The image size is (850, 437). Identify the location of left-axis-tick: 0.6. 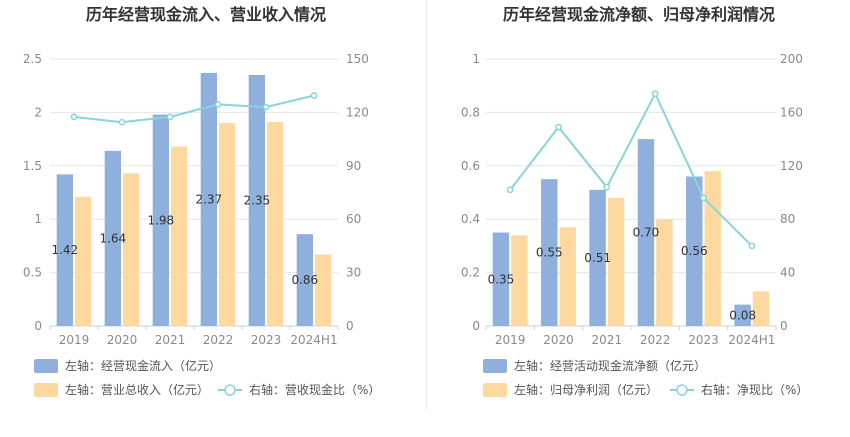
(470, 166).